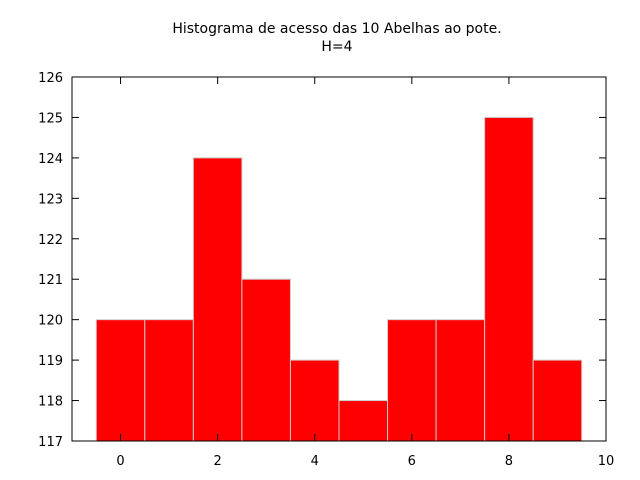 This screenshot has height=480, width=640. I want to click on y-tick-label: 122, so click(50, 240).